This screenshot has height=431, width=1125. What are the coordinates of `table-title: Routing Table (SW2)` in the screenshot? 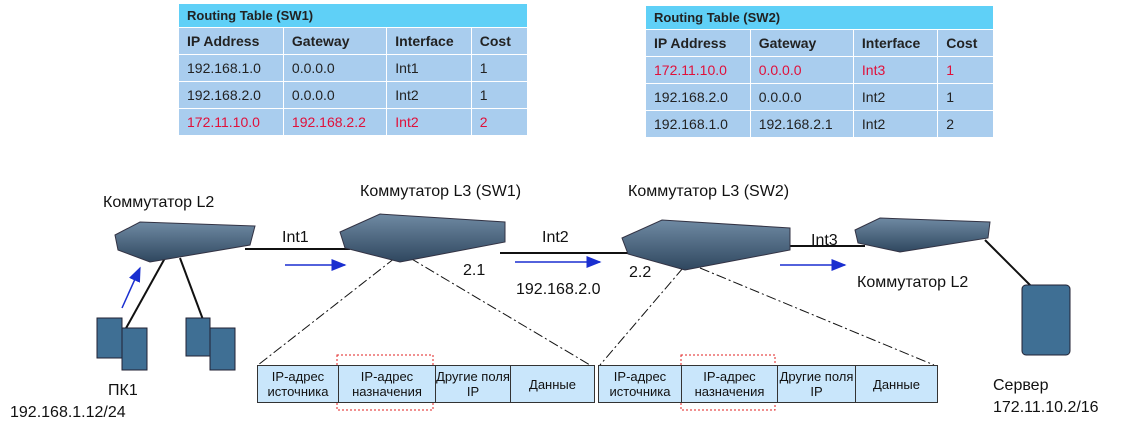 It's located at (819, 17).